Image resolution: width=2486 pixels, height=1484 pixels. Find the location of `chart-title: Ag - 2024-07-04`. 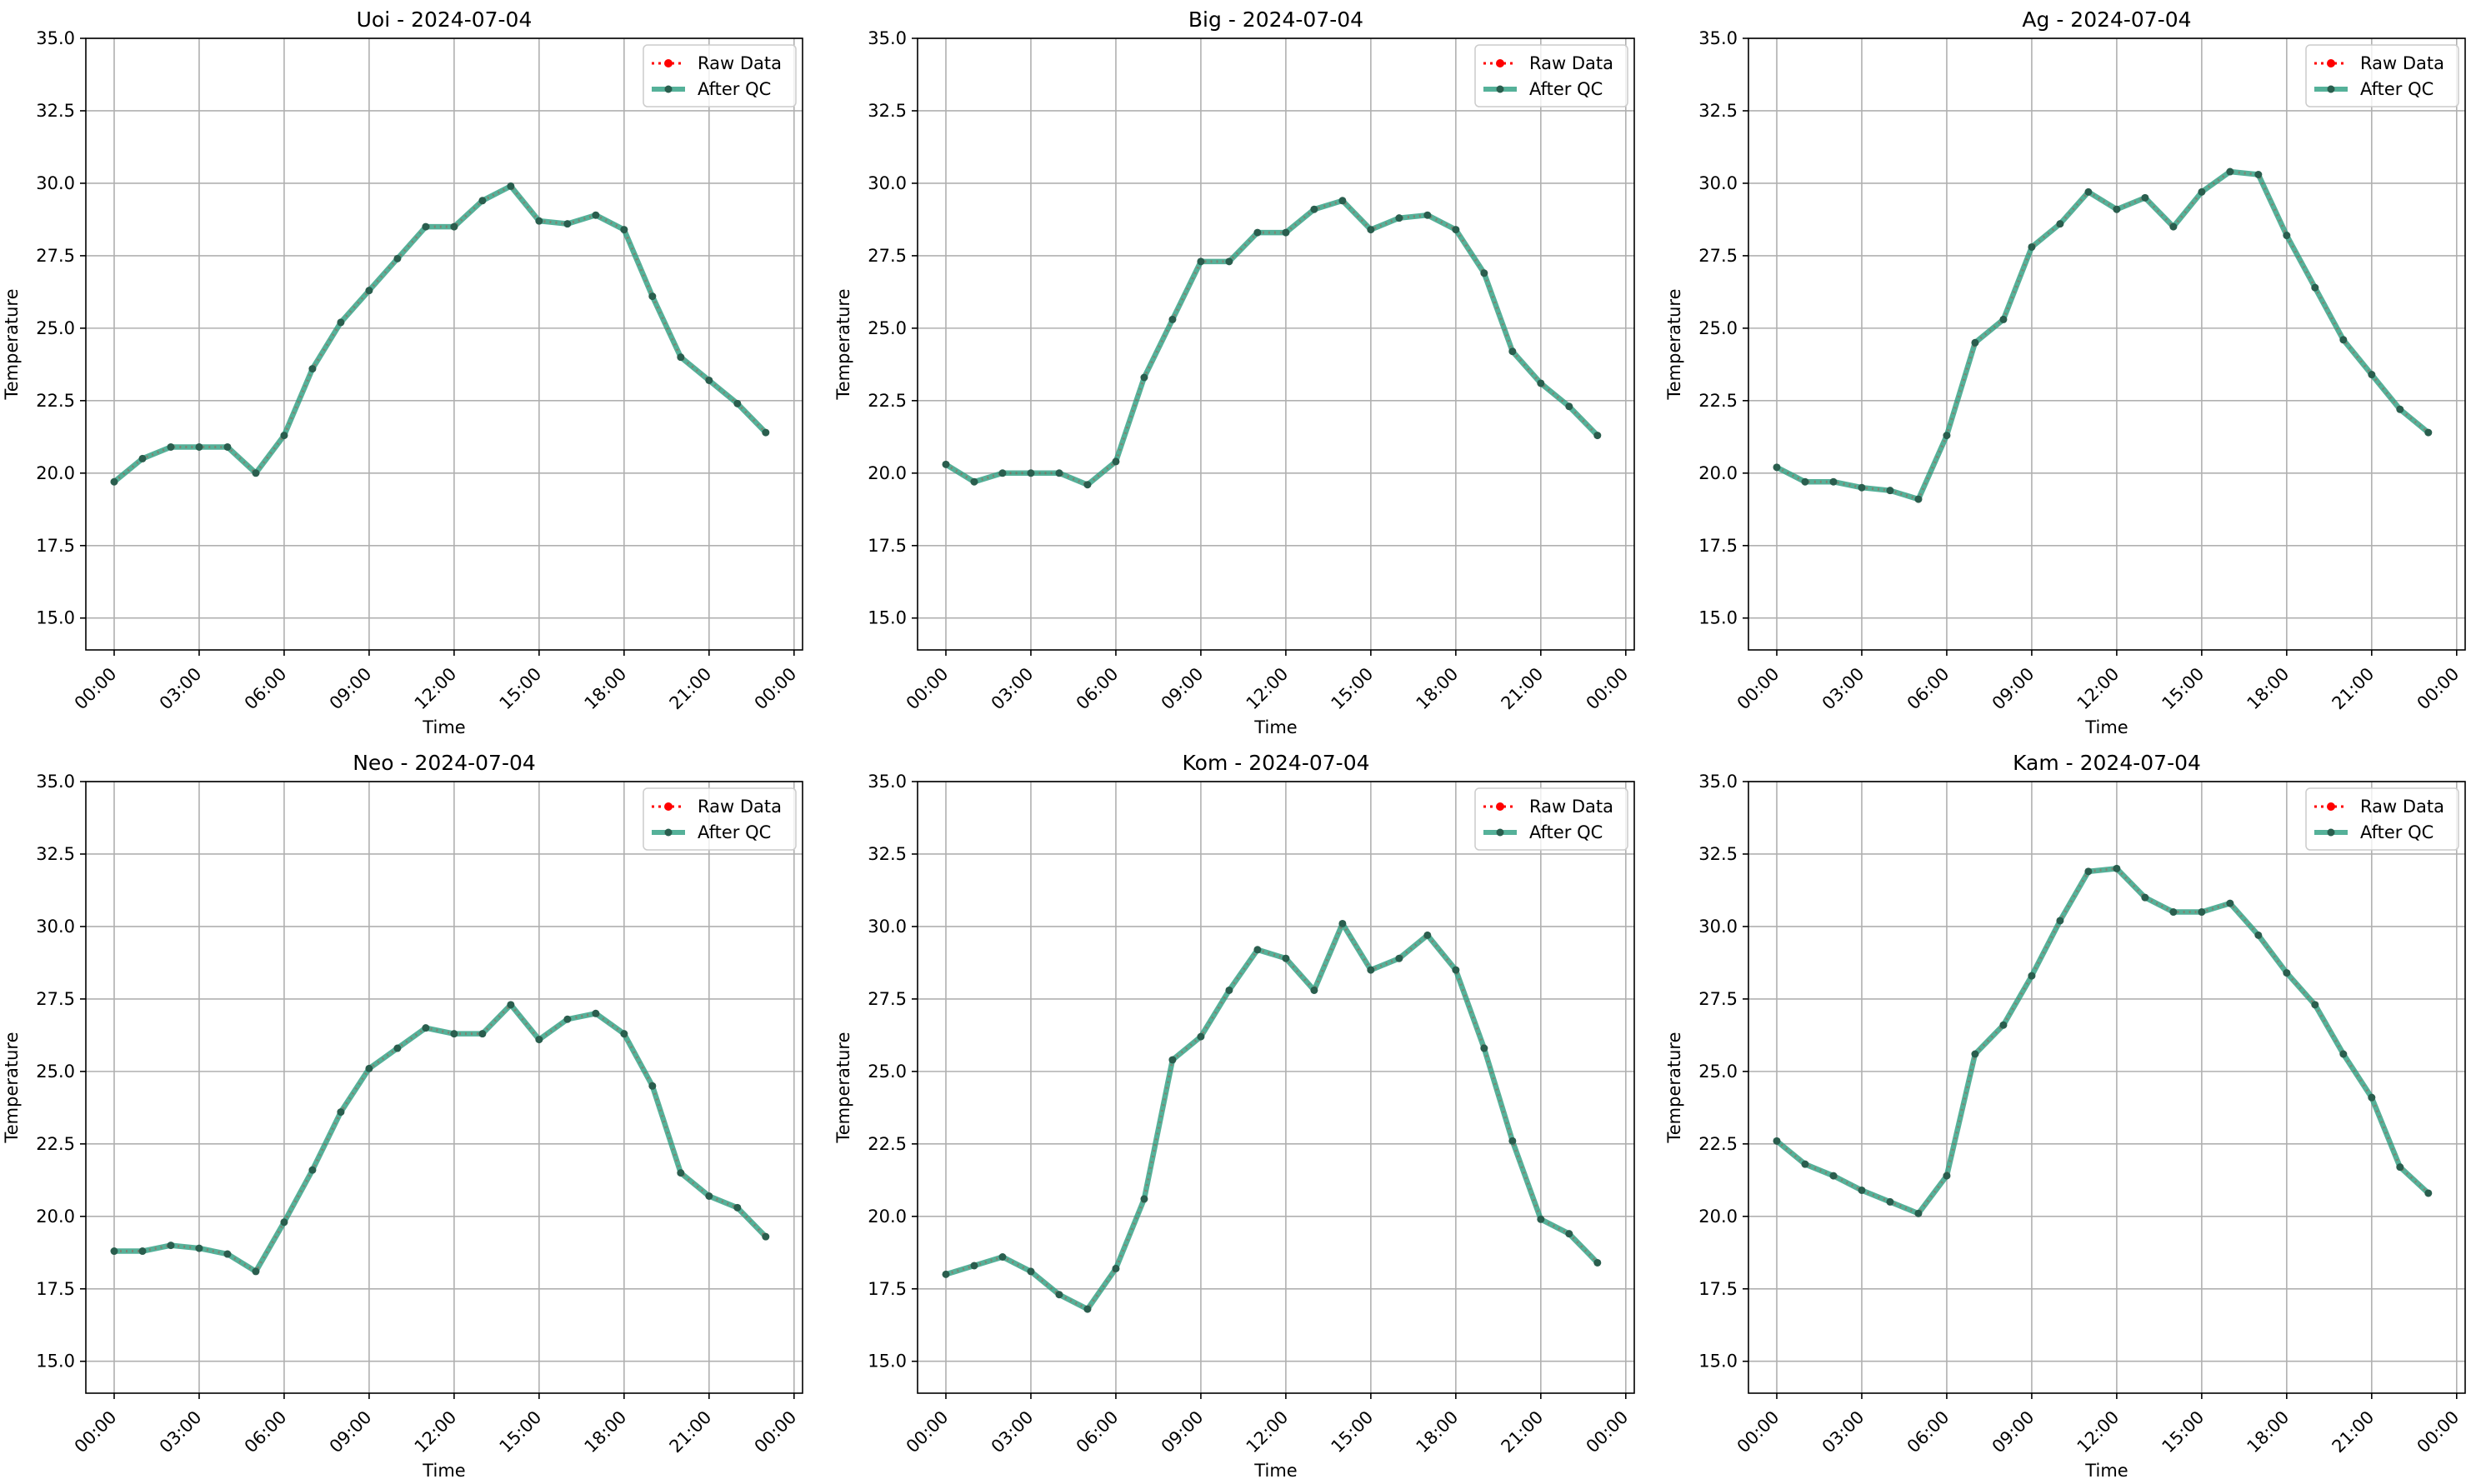

chart-title: Ag - 2024-07-04 is located at coordinates (2106, 19).